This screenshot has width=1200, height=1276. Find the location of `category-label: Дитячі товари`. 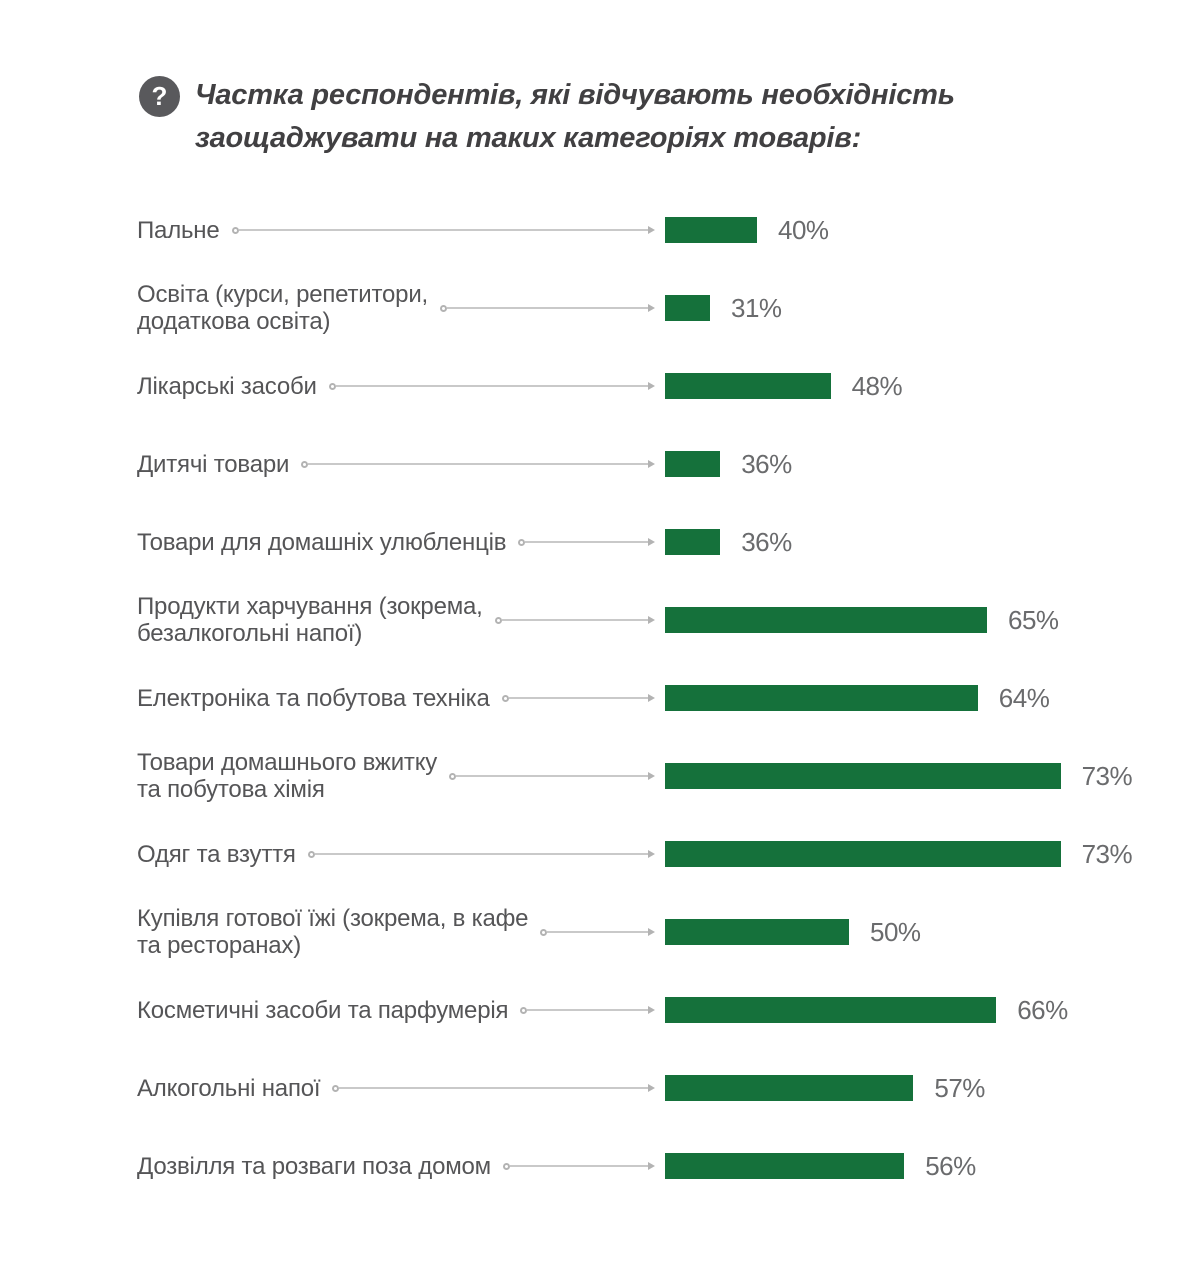

category-label: Дитячі товари is located at coordinates (213, 464).